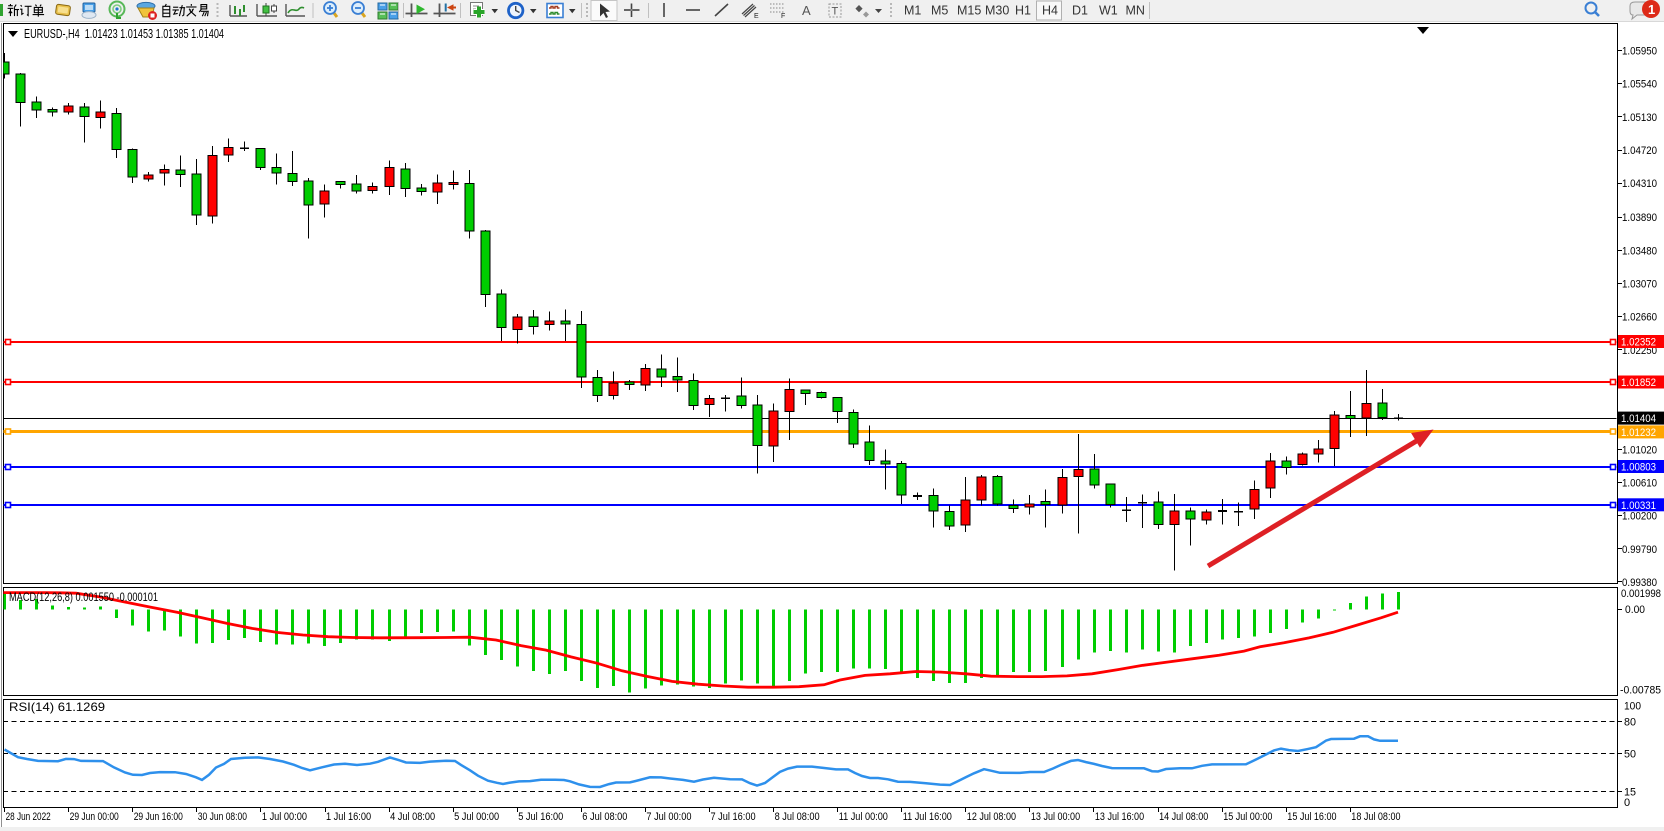  What do you see at coordinates (1639, 118) in the screenshot?
I see `svg-text: 1.05130` at bounding box center [1639, 118].